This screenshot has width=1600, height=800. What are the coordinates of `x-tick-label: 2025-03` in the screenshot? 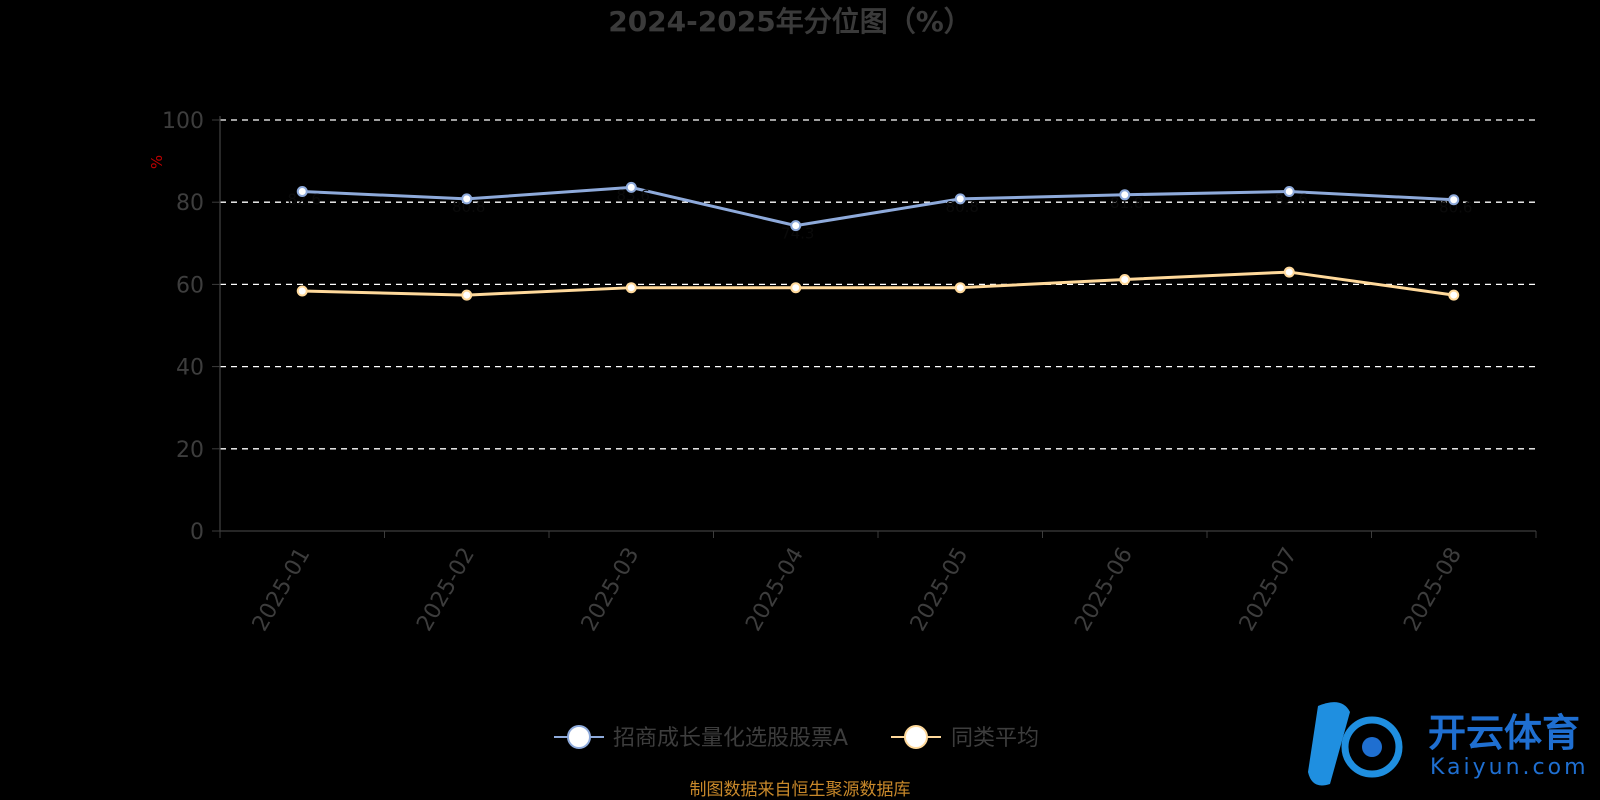 It's located at (611, 590).